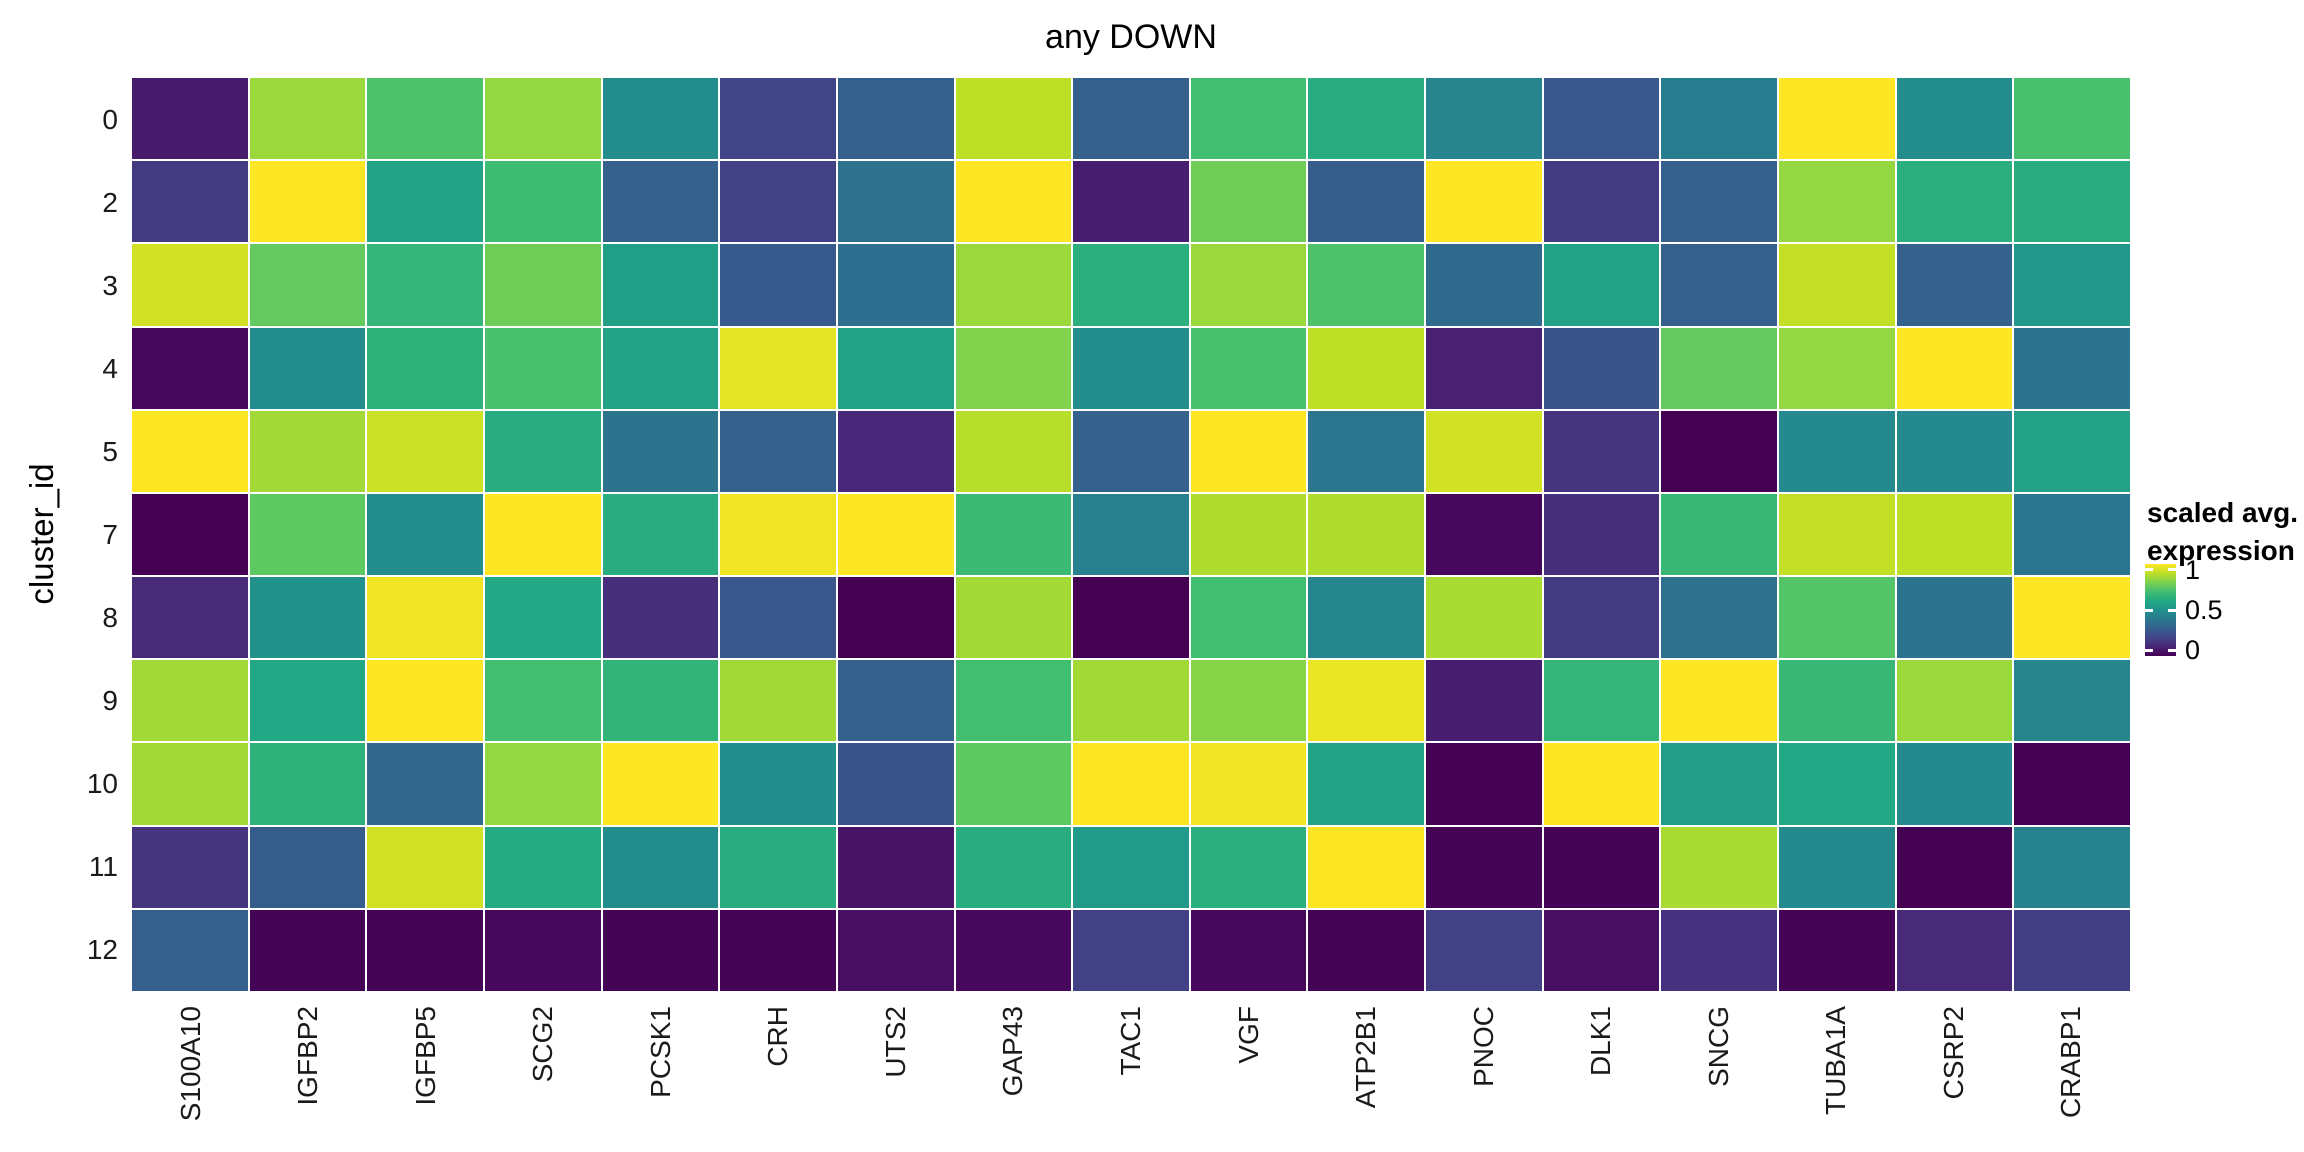  What do you see at coordinates (1131, 37) in the screenshot?
I see `chart-title: any DOWN` at bounding box center [1131, 37].